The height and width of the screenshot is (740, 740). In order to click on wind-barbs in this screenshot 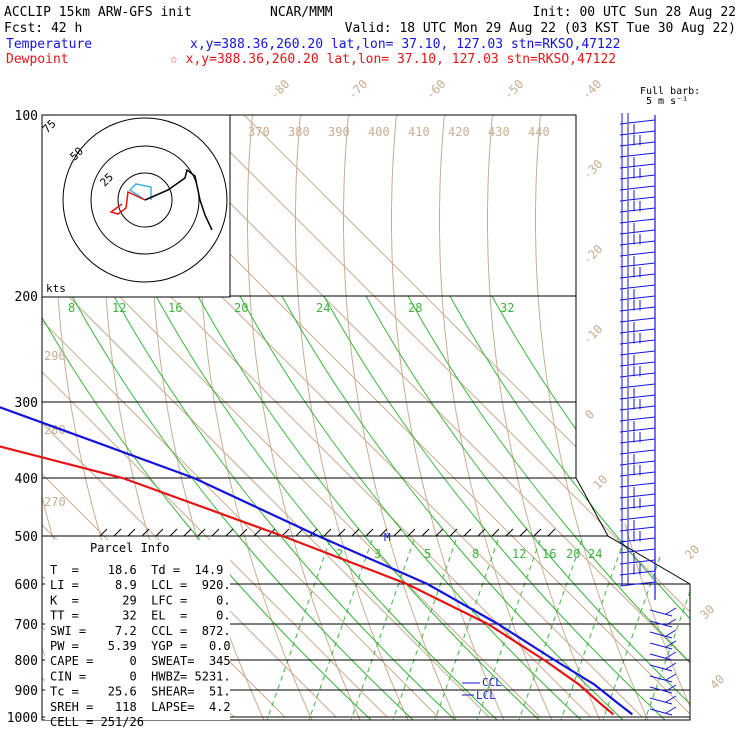, I will do `click(648, 414)`.